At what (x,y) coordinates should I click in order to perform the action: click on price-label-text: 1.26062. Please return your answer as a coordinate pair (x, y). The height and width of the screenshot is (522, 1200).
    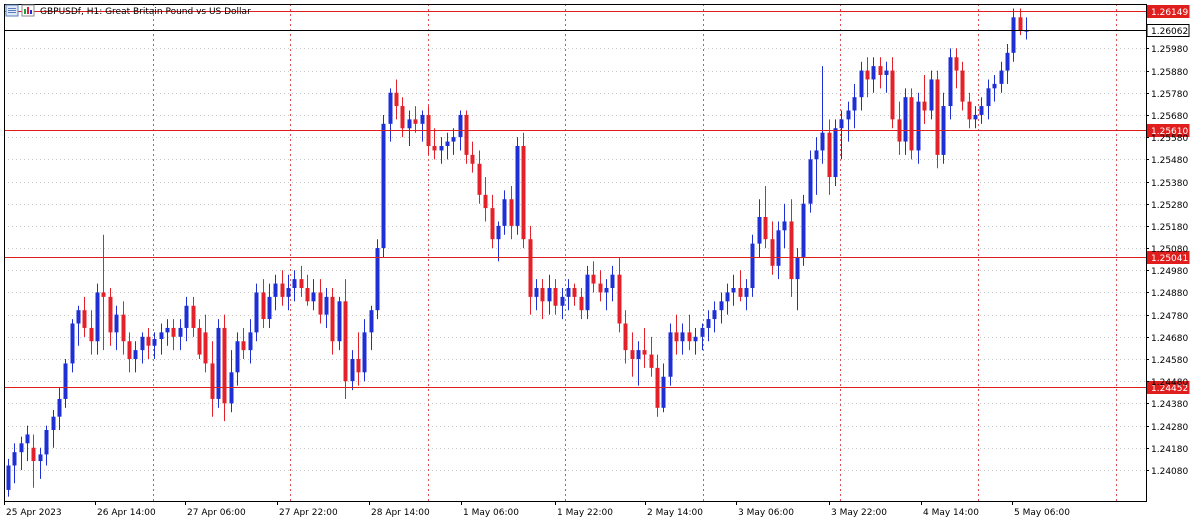
    Looking at the image, I should click on (1169, 32).